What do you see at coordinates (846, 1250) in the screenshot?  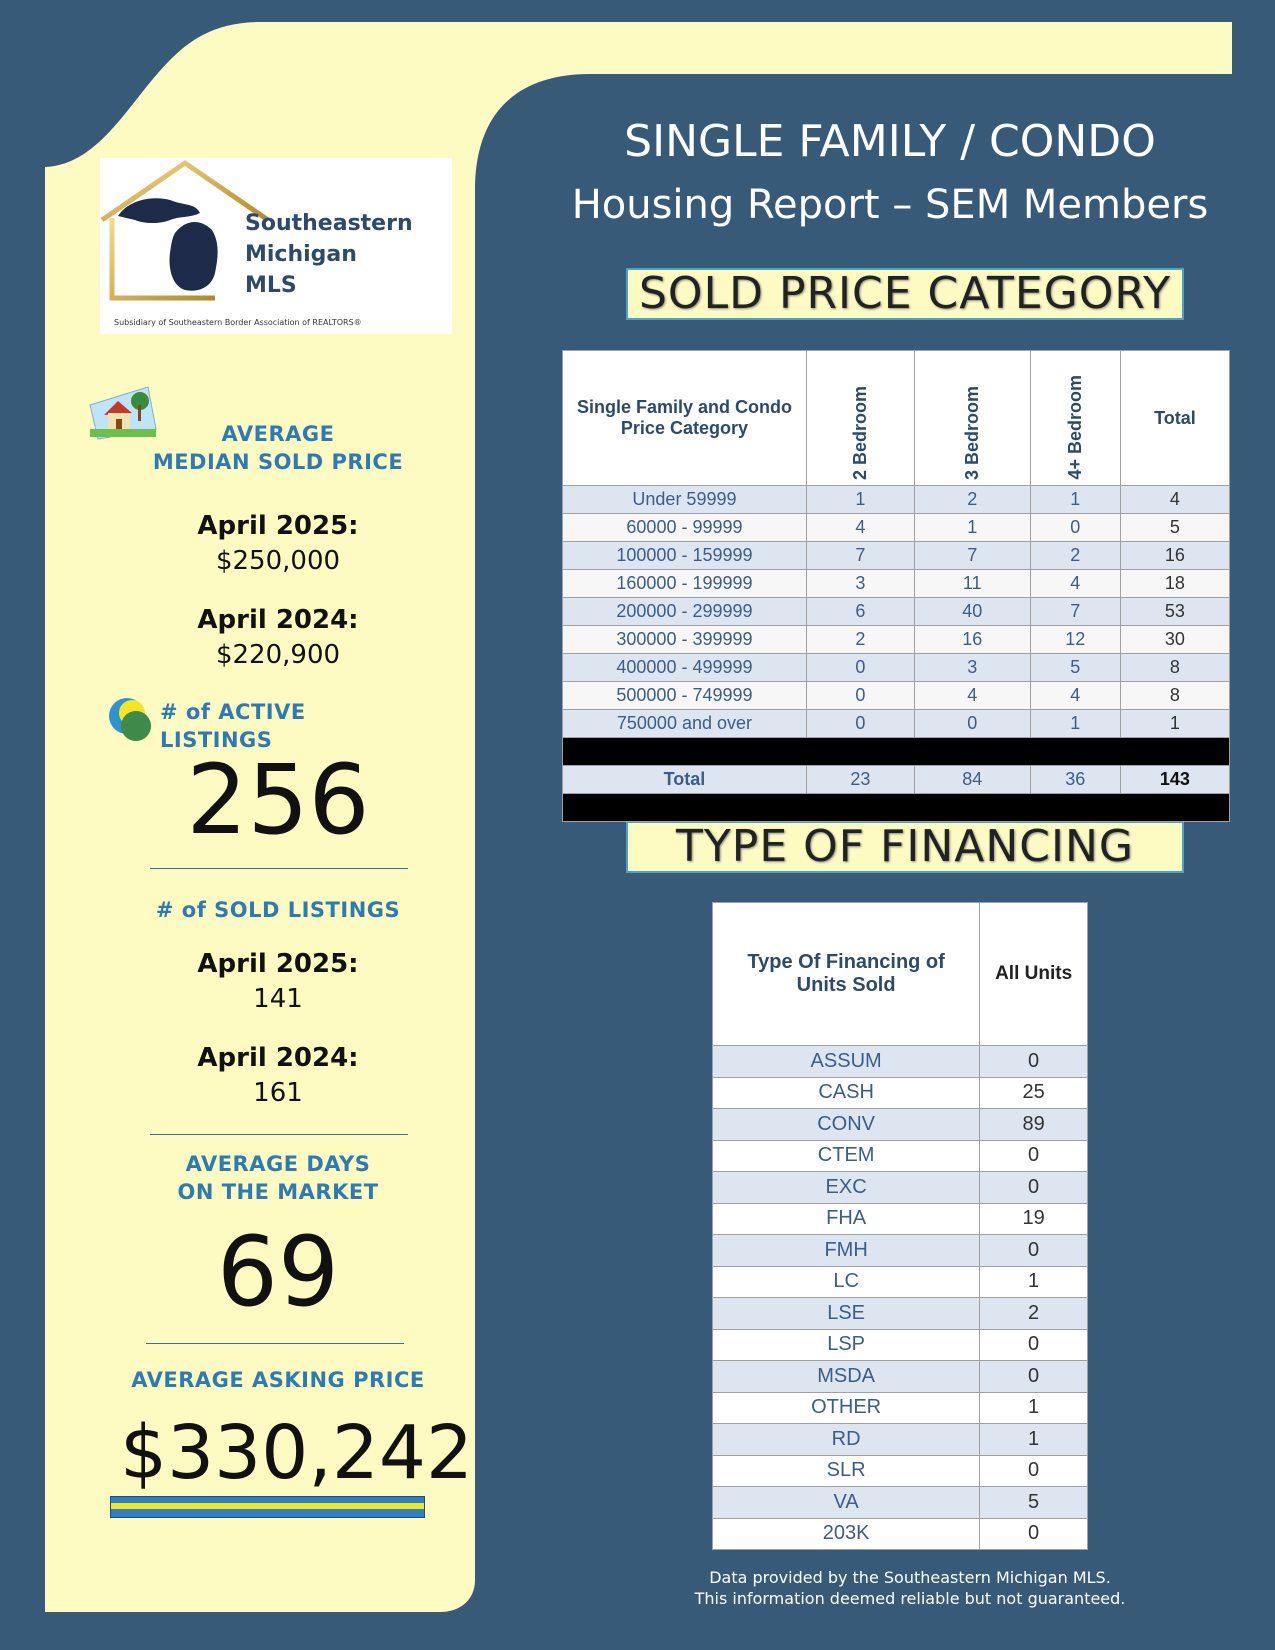 I see `financing-type-cell: FMH` at bounding box center [846, 1250].